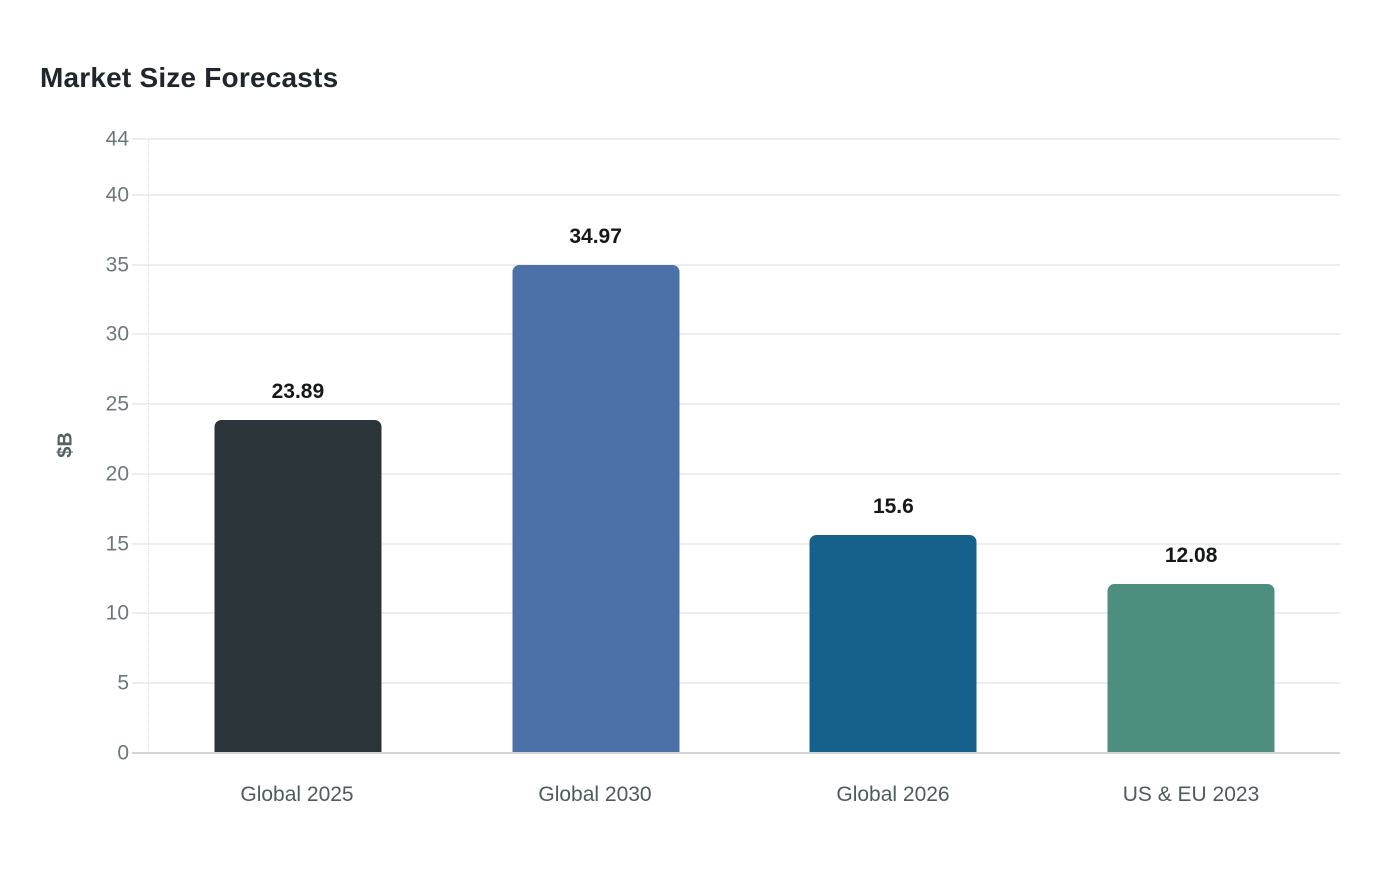 The width and height of the screenshot is (1400, 880). What do you see at coordinates (117, 613) in the screenshot?
I see `y-tick-label-10: 10` at bounding box center [117, 613].